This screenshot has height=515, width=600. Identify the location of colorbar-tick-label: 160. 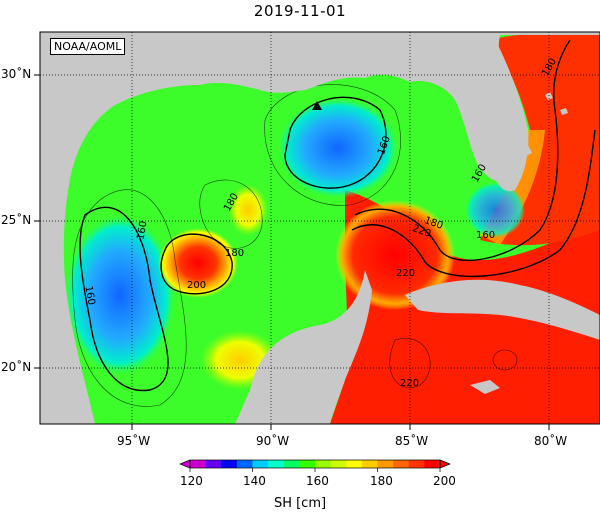
(317, 481).